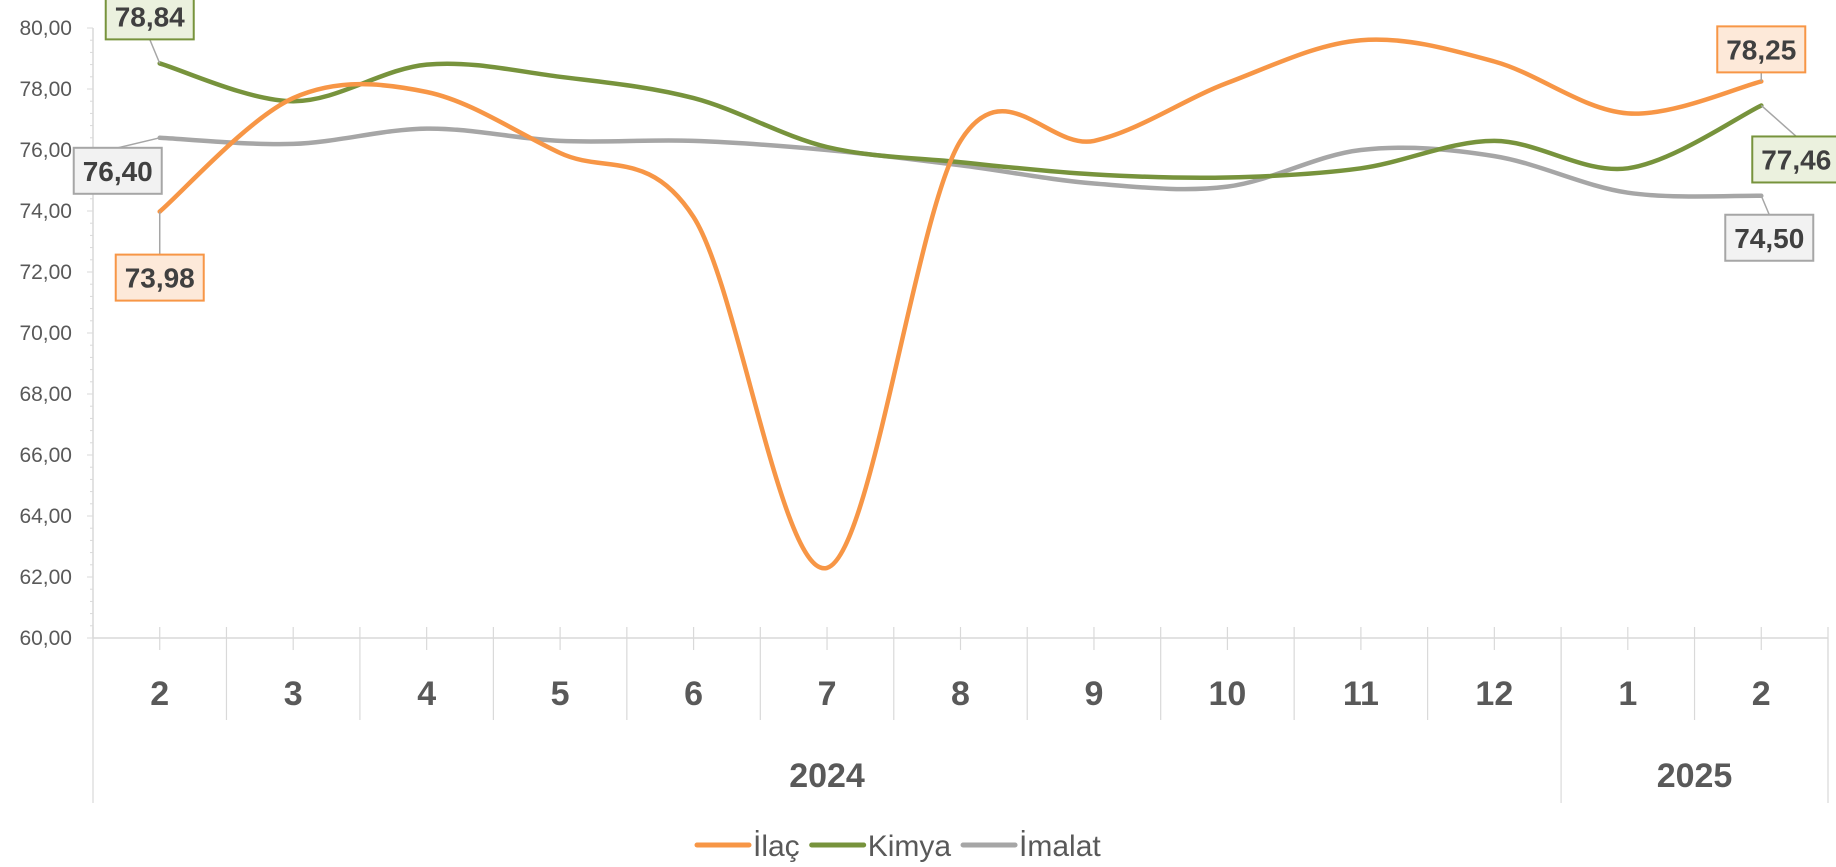  I want to click on y-tick-label: 68,00, so click(45, 394).